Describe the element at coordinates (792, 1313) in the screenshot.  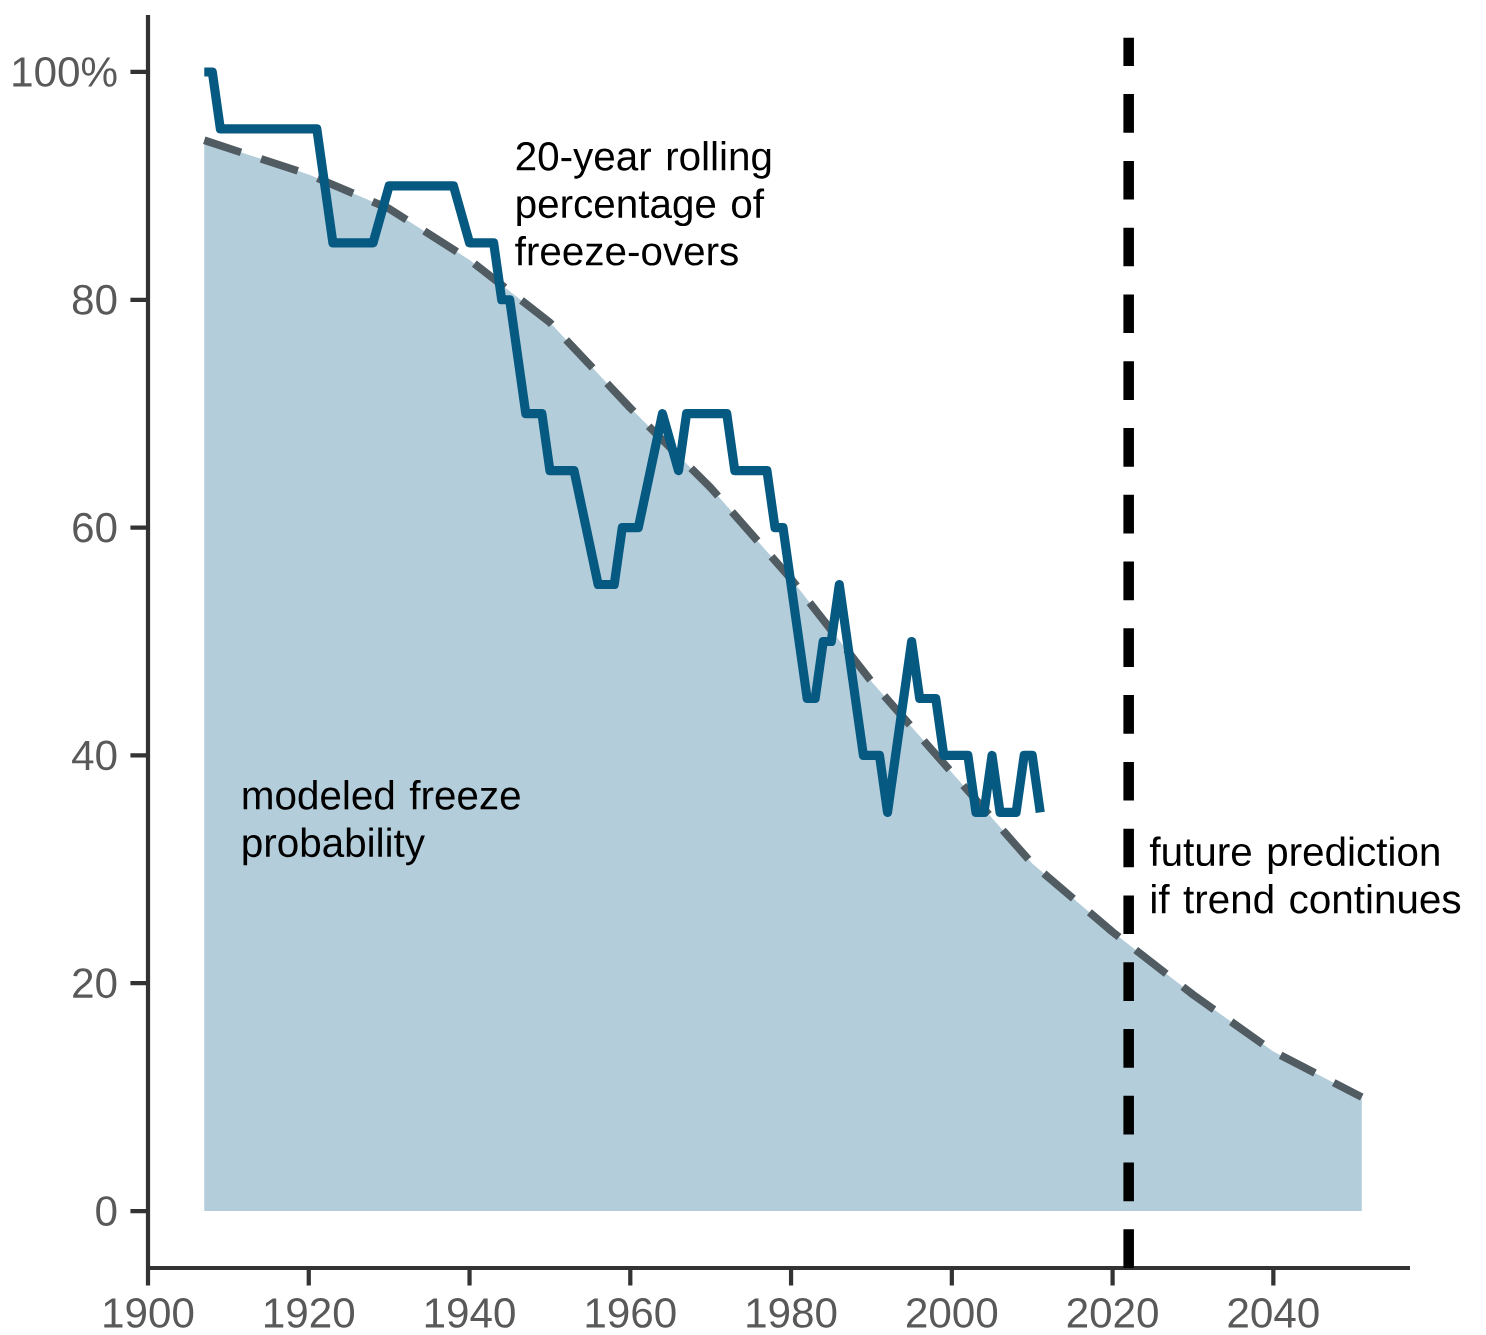
I see `x-tick-label: 1980` at that location.